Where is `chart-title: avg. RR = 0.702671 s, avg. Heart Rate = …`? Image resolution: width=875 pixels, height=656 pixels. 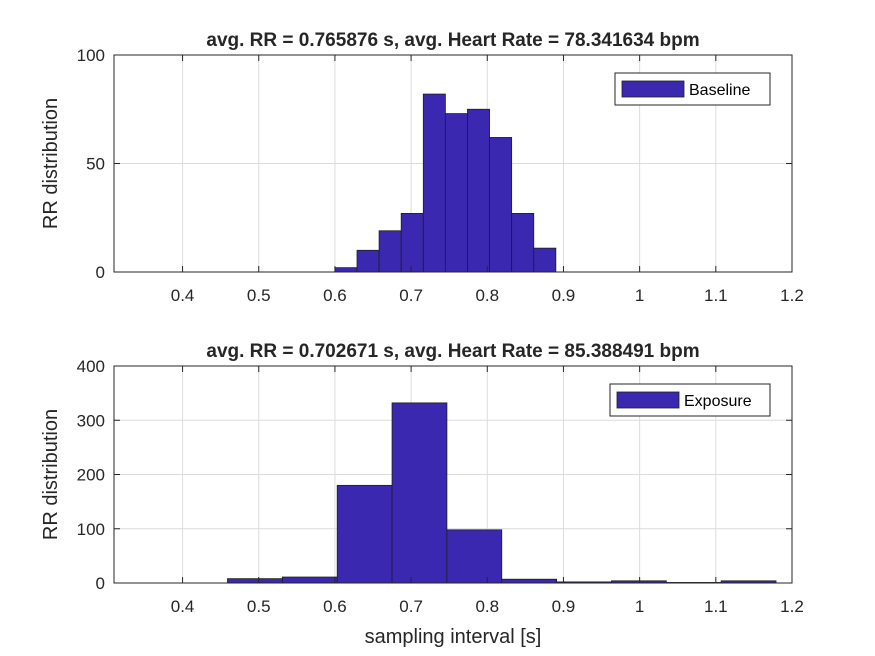
chart-title: avg. RR = 0.702671 s, avg. Heart Rate = … is located at coordinates (452, 351).